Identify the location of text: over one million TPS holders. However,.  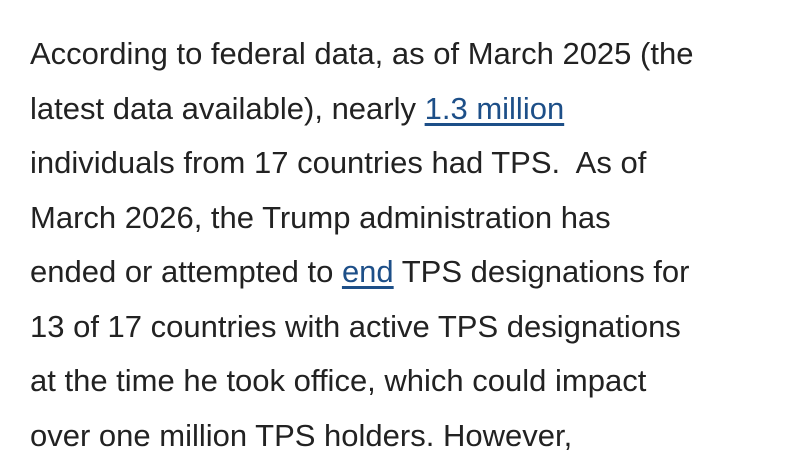
(301, 435).